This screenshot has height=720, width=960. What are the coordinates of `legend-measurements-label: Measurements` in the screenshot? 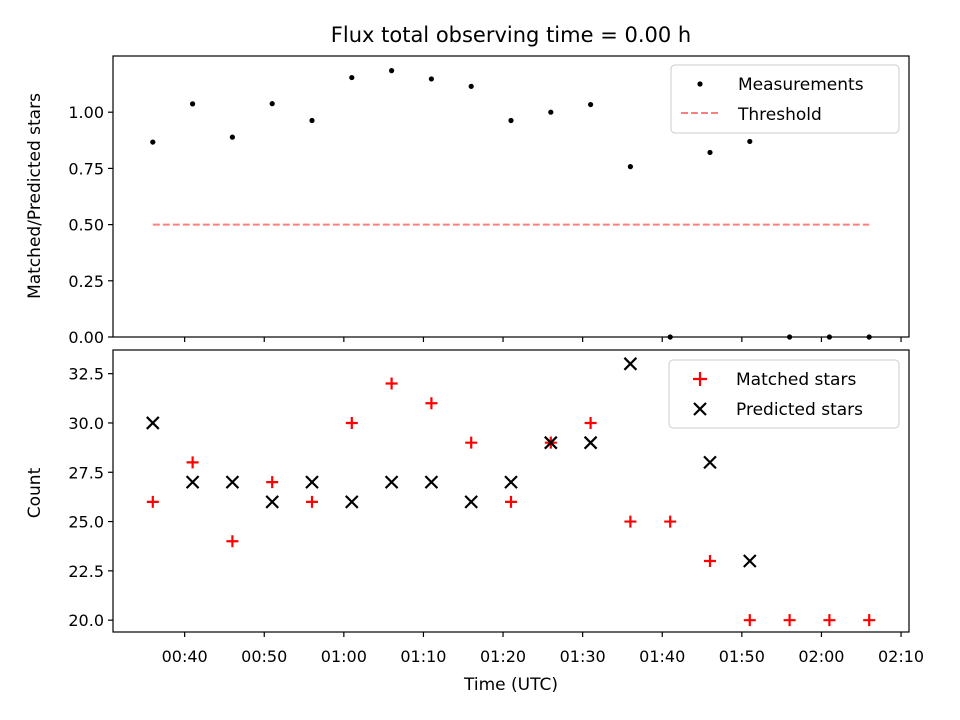 It's located at (801, 85).